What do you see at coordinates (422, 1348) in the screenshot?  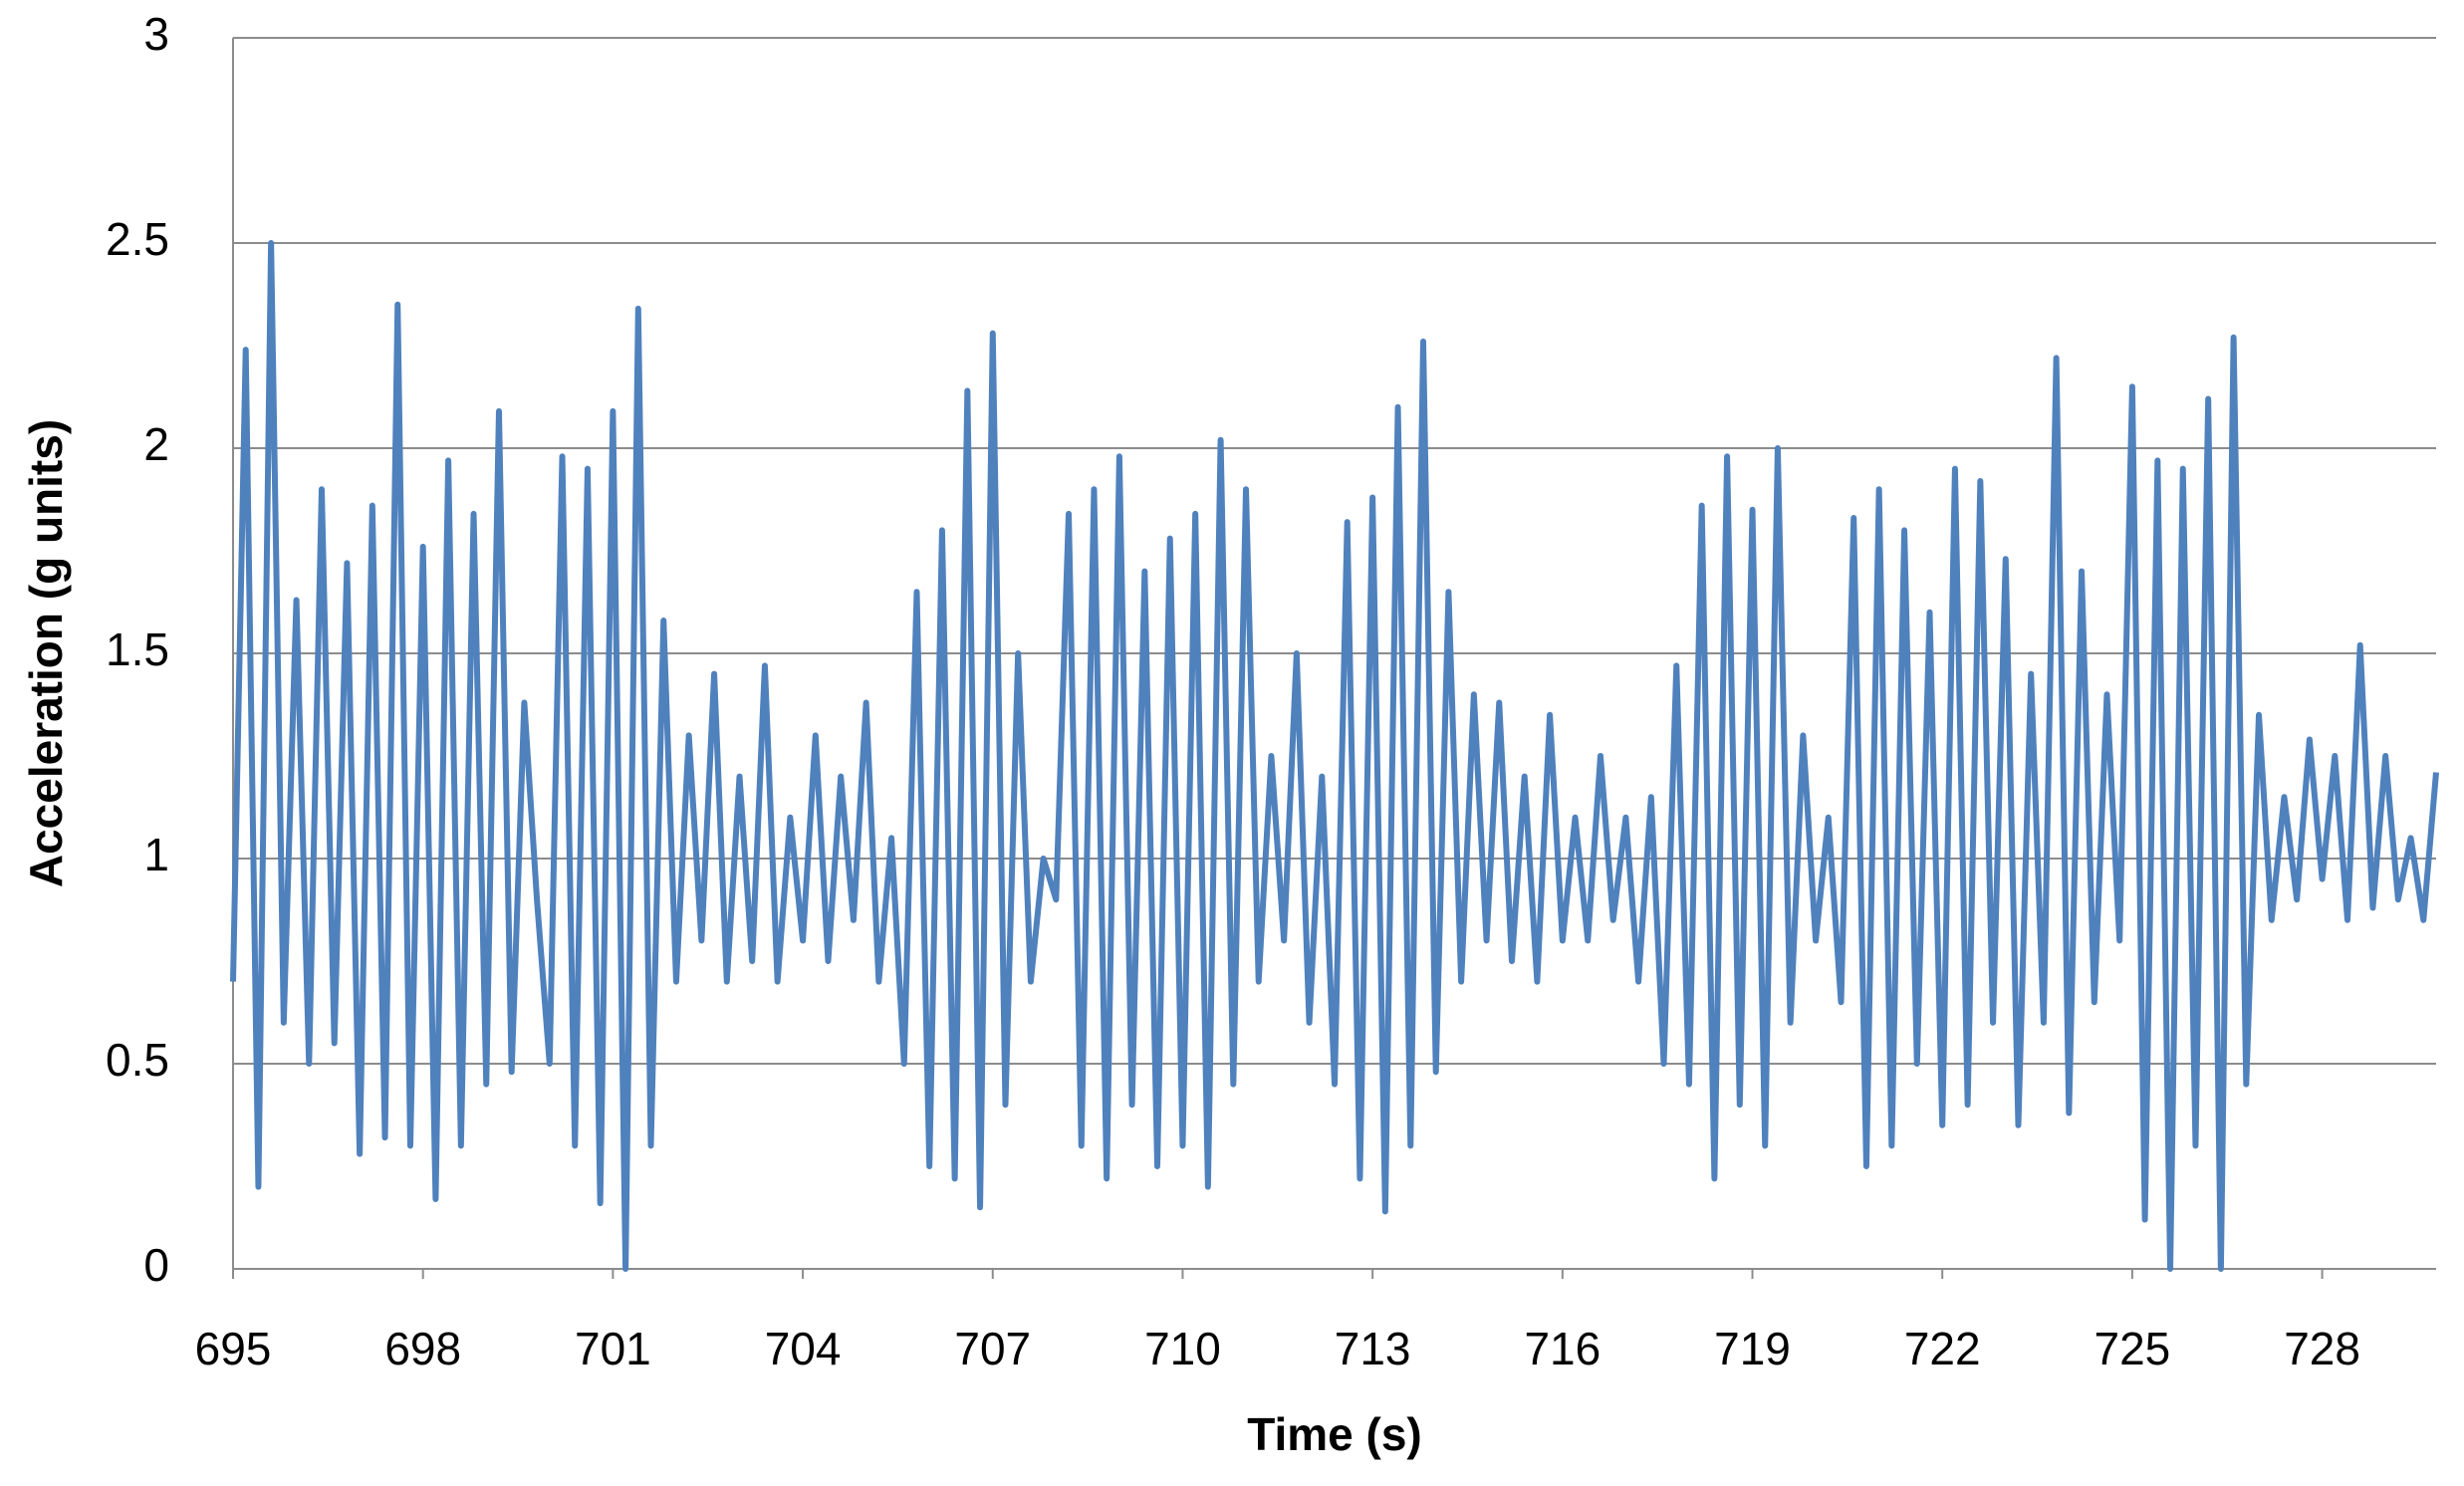 I see `x-tick-label: 698` at bounding box center [422, 1348].